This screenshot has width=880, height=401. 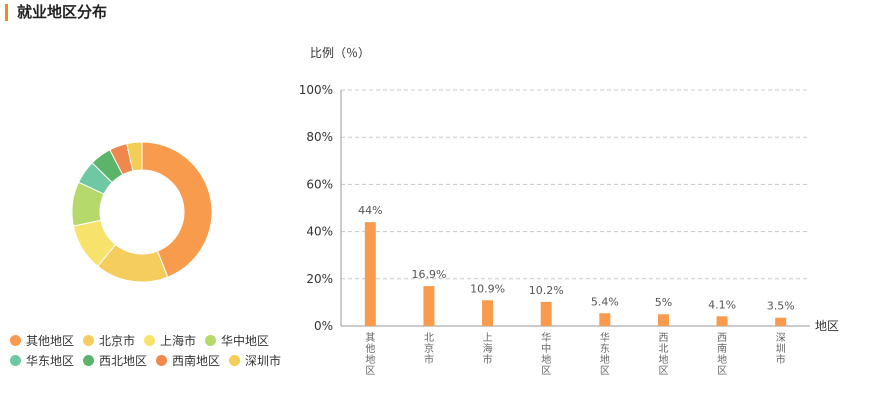 What do you see at coordinates (319, 232) in the screenshot?
I see `y-tick-label: 40%` at bounding box center [319, 232].